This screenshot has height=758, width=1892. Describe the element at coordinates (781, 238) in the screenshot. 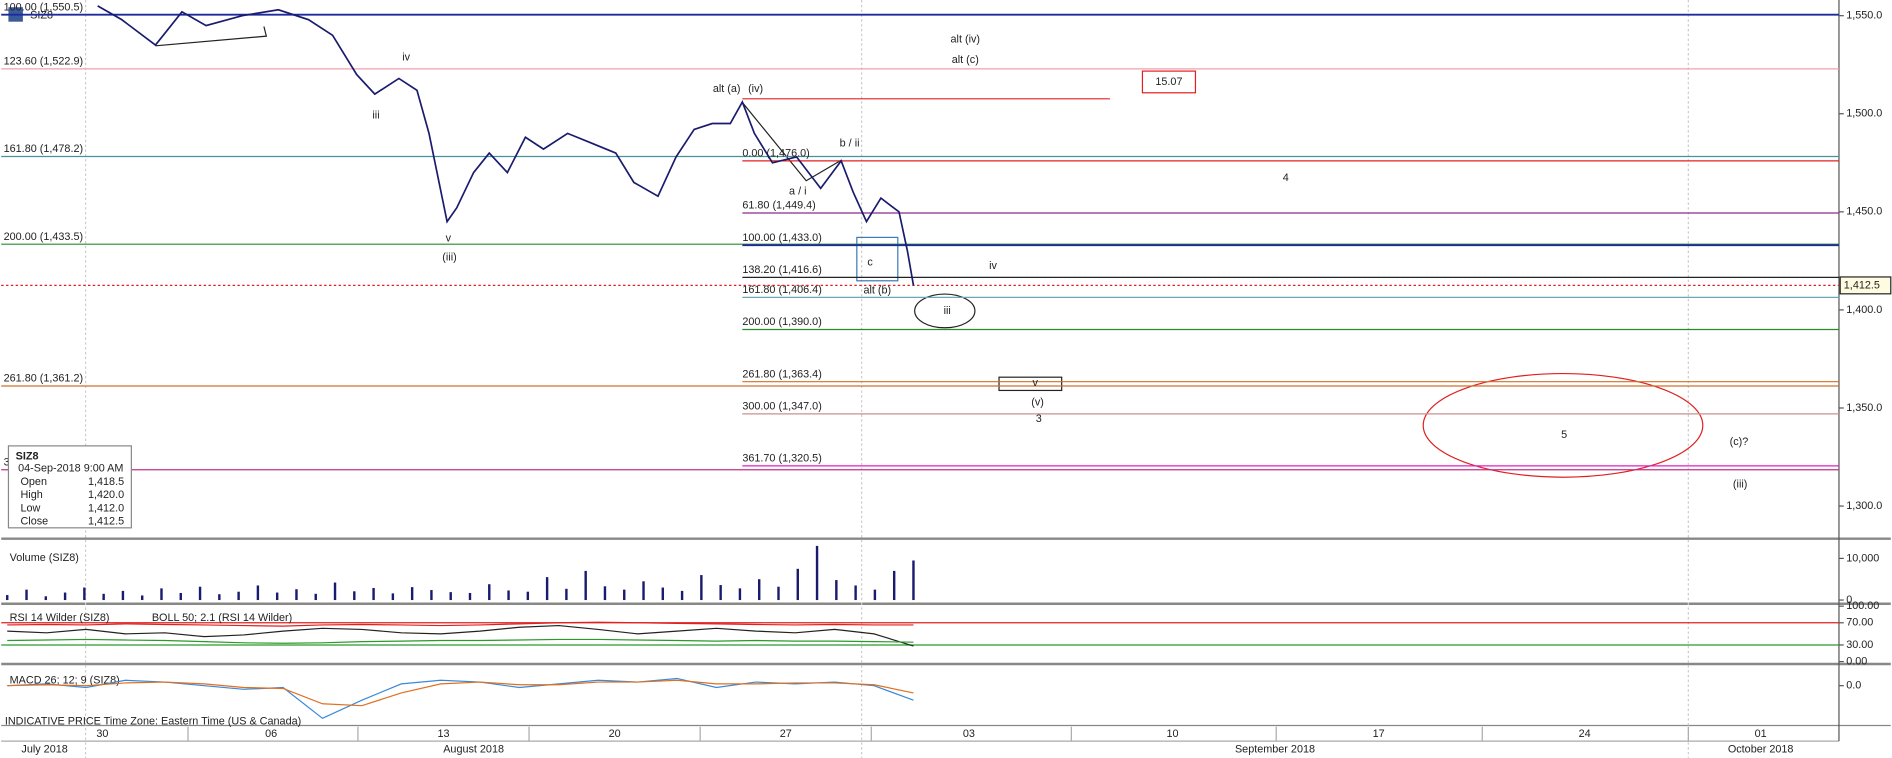

I see `fib-label: 100.00 (1,433.0)` at that location.